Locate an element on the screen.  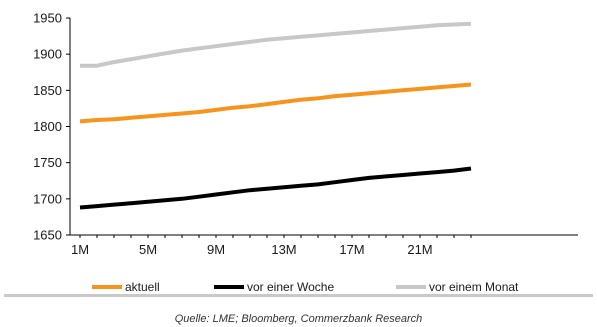
x-tick-label: 17M is located at coordinates (351, 249).